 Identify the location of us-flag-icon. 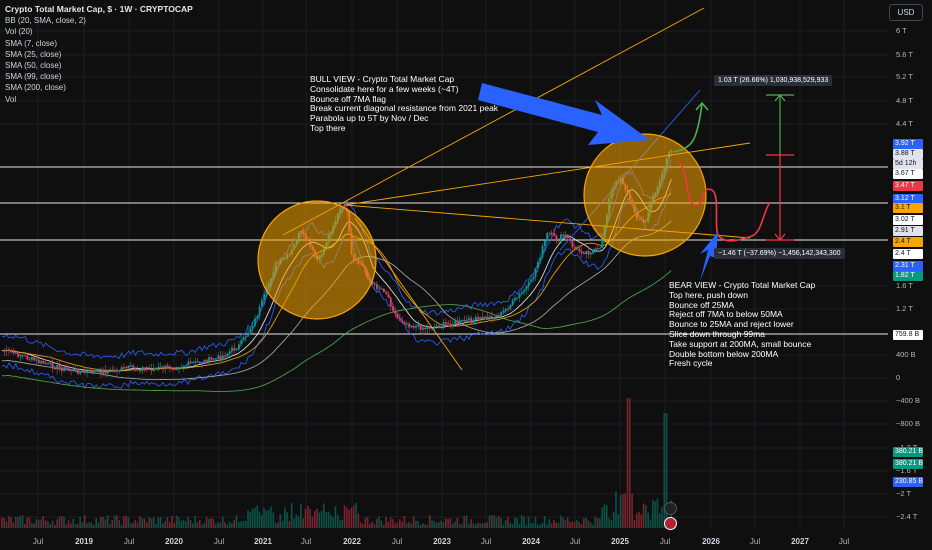
(670, 523).